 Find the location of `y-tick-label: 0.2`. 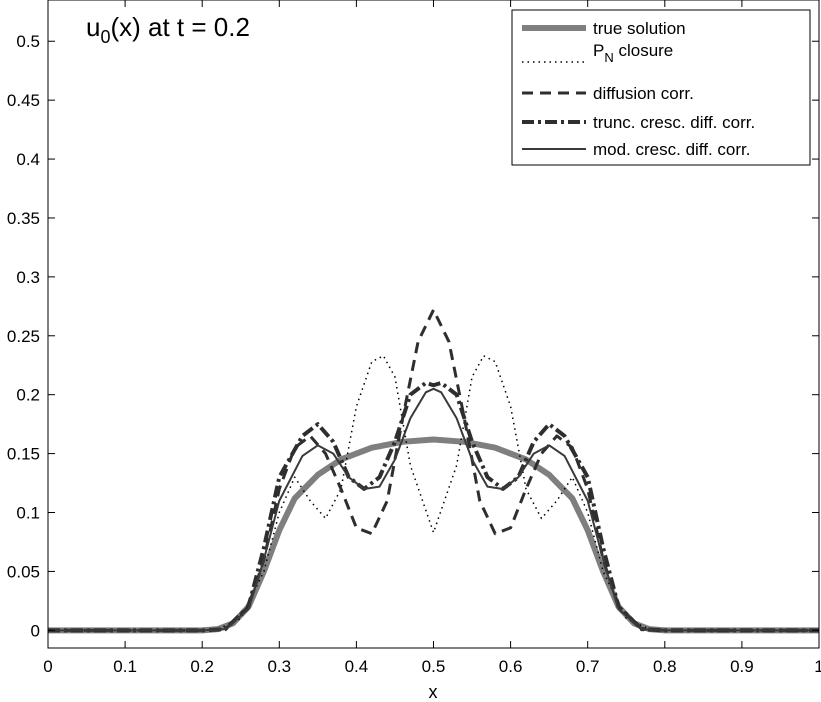

y-tick-label: 0.2 is located at coordinates (28, 395).